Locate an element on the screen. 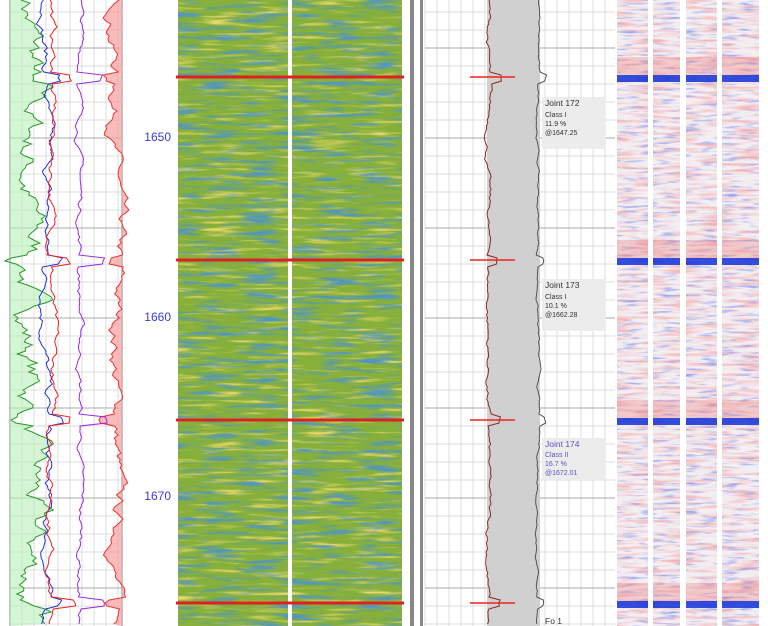  blue-curve is located at coordinates (49, 312).